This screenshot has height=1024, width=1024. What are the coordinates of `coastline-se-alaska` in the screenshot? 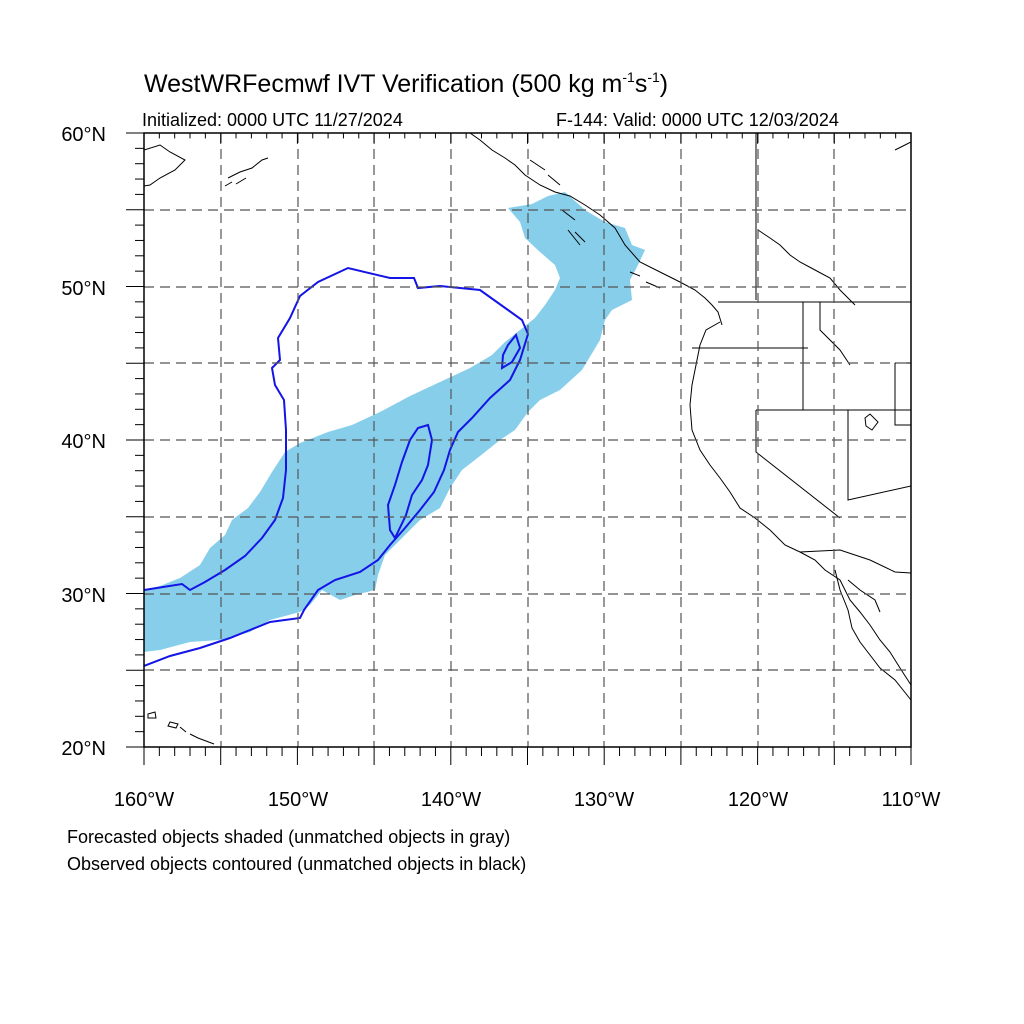 It's located at (596, 229).